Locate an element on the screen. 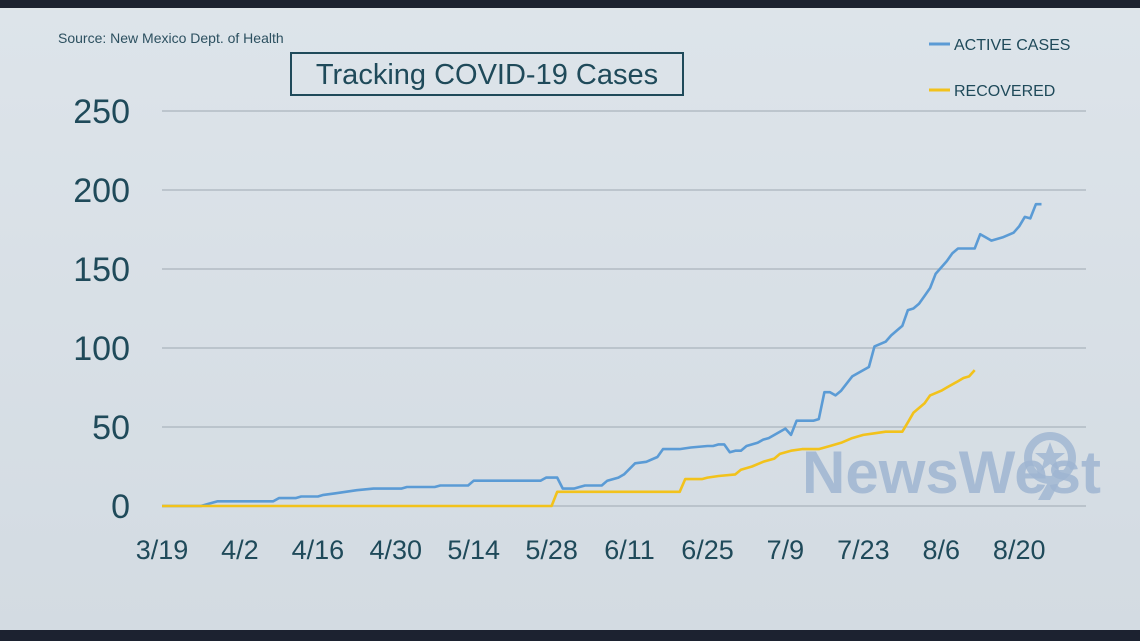 Image resolution: width=1140 pixels, height=641 pixels. y-tick-label: 50 is located at coordinates (111, 428).